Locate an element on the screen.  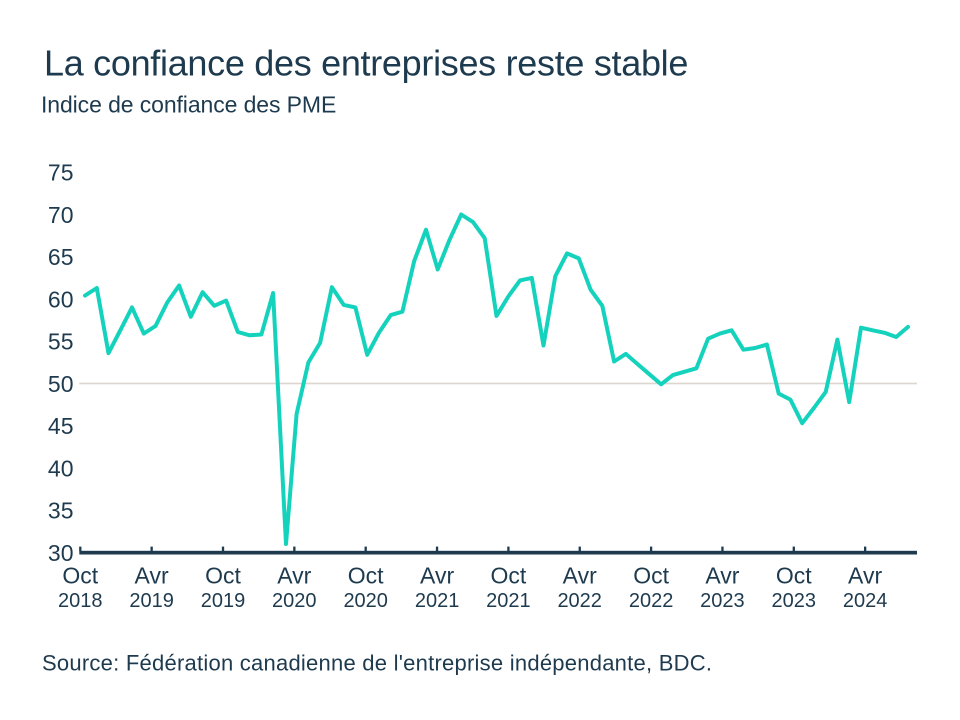
svg-text: 65 is located at coordinates (61, 257).